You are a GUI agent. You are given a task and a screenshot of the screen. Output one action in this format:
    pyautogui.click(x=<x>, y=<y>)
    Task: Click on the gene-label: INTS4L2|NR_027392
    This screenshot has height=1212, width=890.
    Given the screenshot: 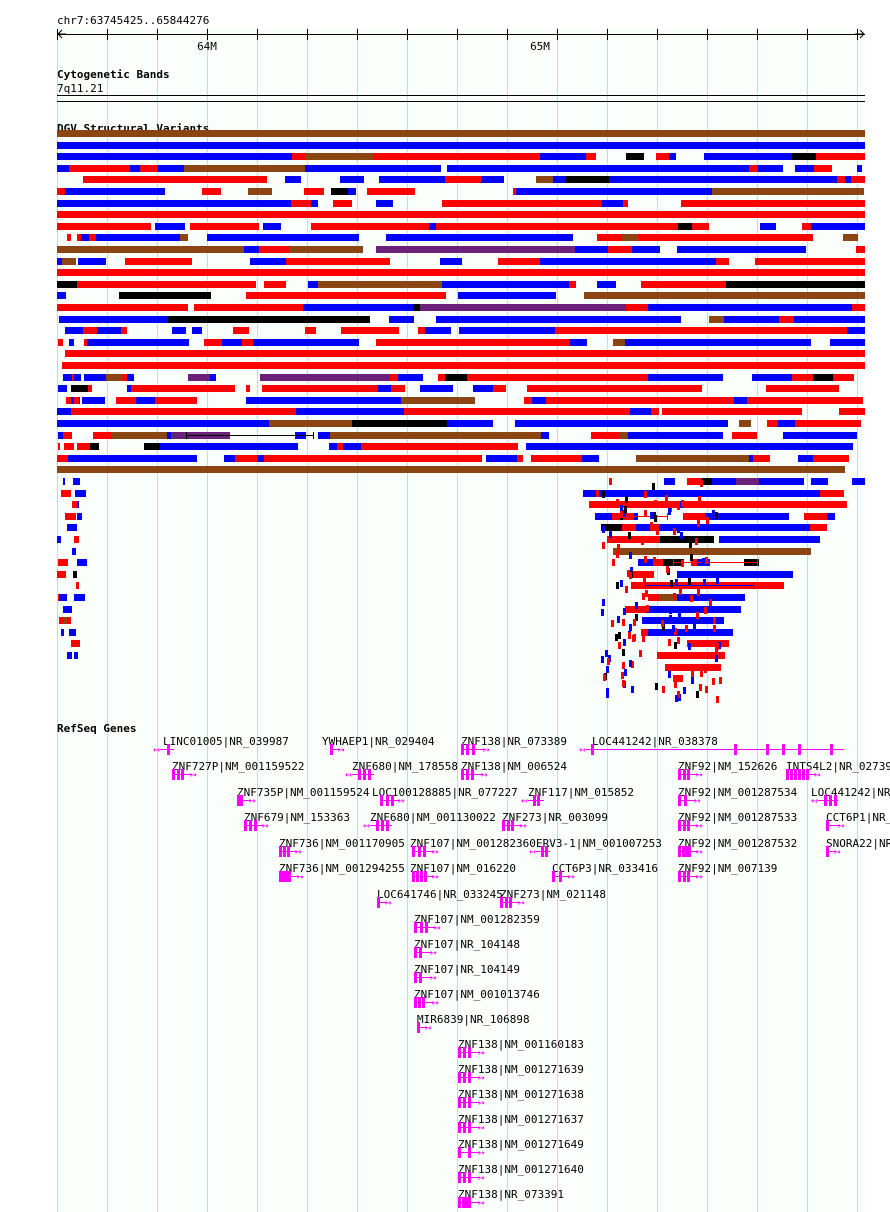 What is the action you would take?
    pyautogui.click(x=838, y=766)
    